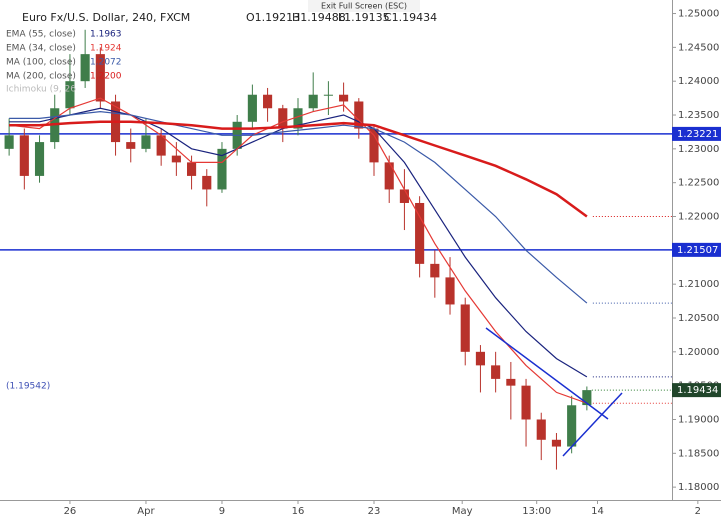 Image resolution: width=721 pixels, height=522 pixels. What do you see at coordinates (410, 17) in the screenshot?
I see `ohlc-value: C1.19434` at bounding box center [410, 17].